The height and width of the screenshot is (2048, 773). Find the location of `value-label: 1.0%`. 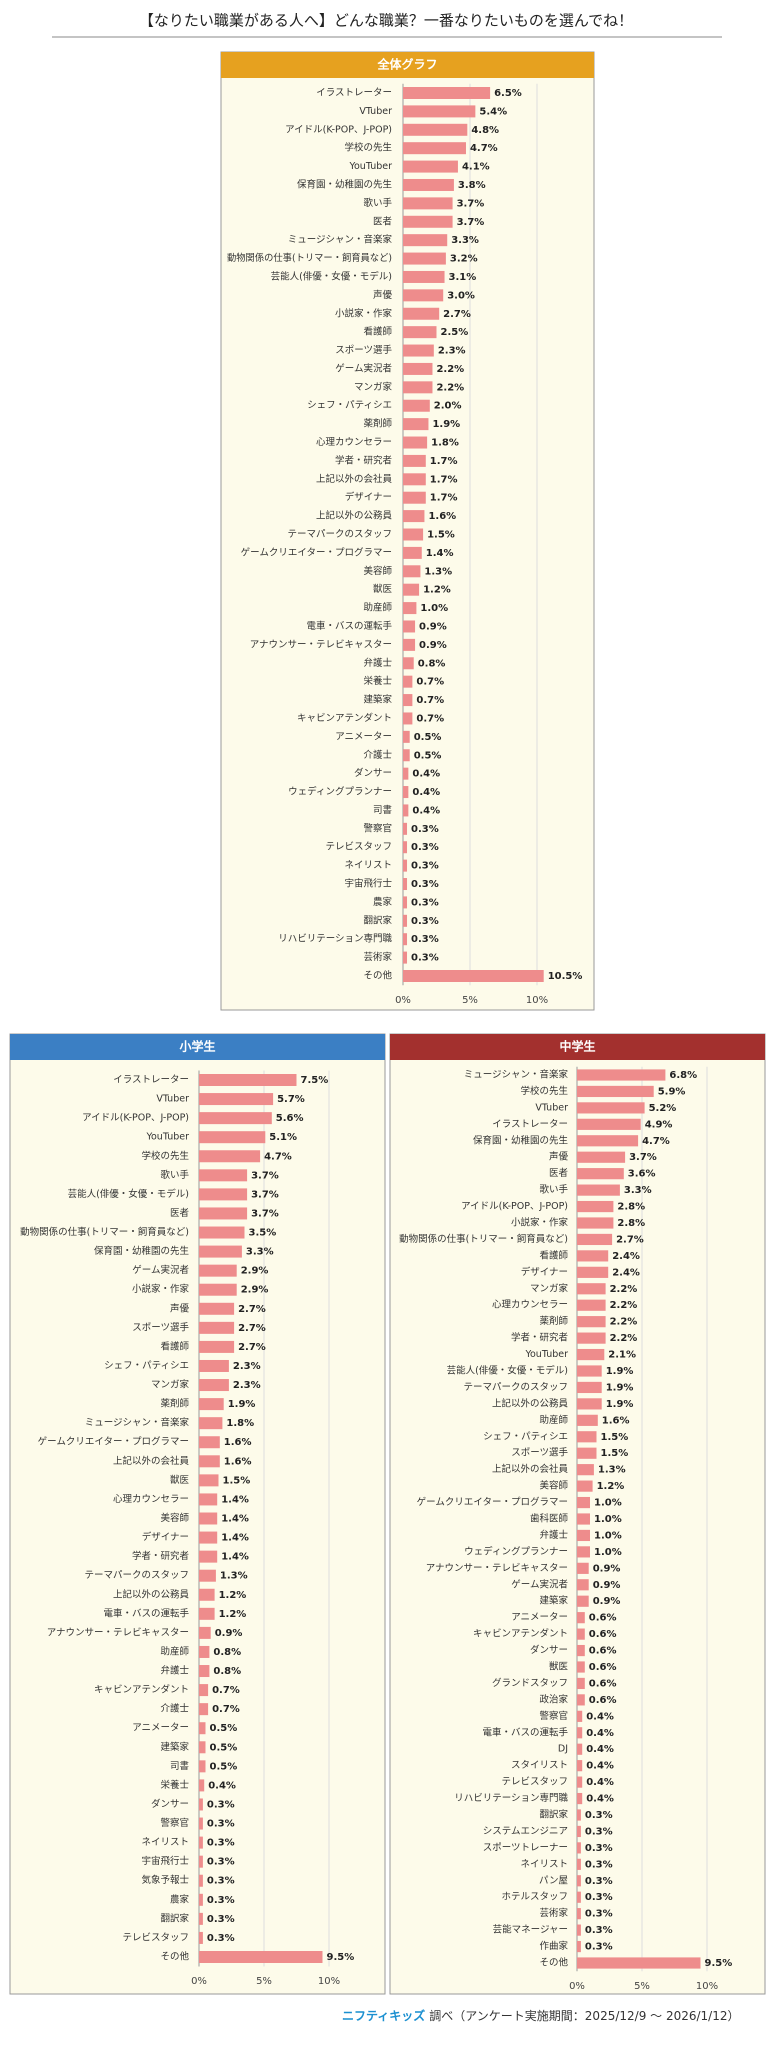

value-label: 1.0% is located at coordinates (608, 1535).